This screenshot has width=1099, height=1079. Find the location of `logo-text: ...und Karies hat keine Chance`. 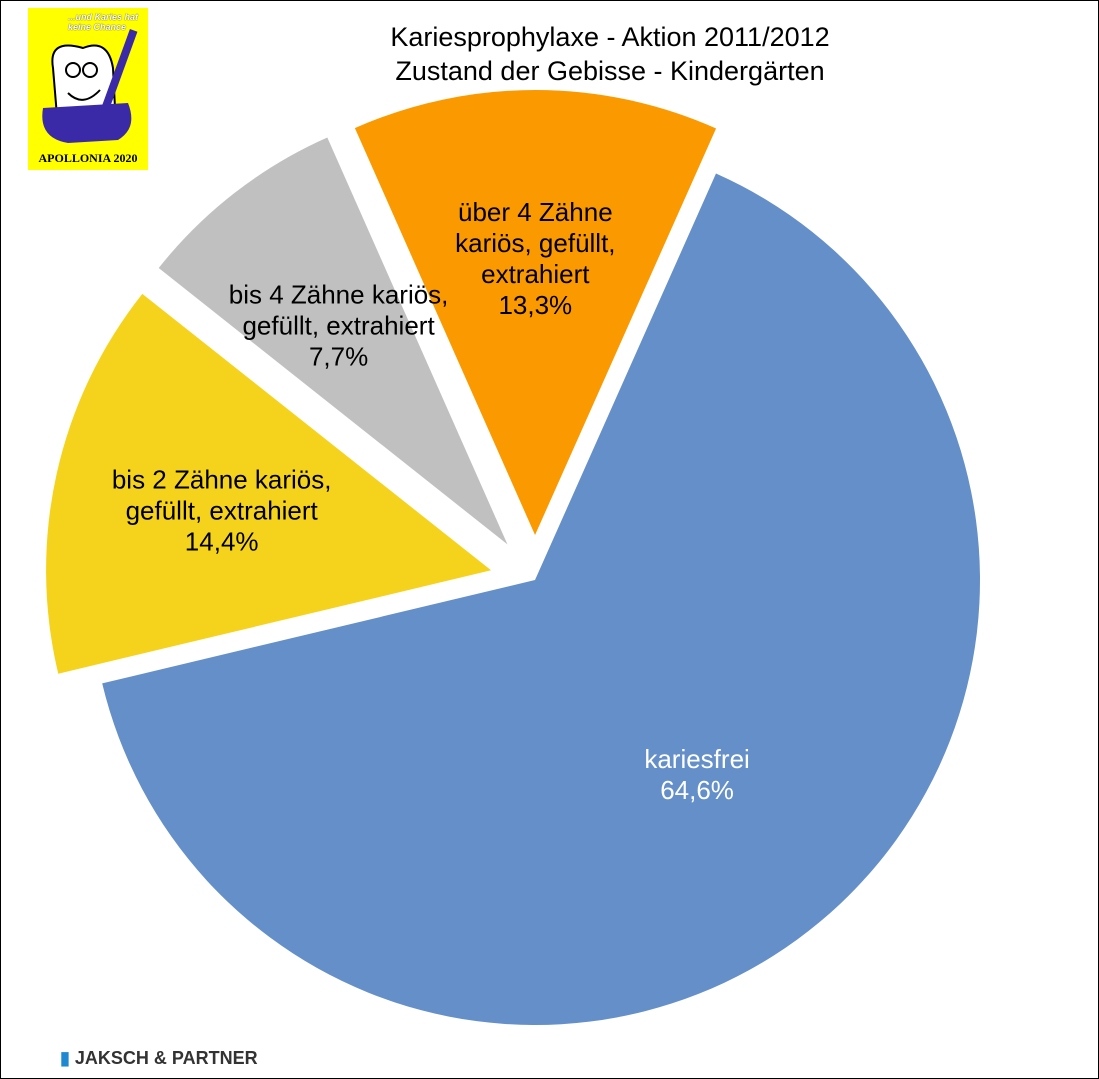

logo-text: ...und Karies hat keine Chance is located at coordinates (103, 22).